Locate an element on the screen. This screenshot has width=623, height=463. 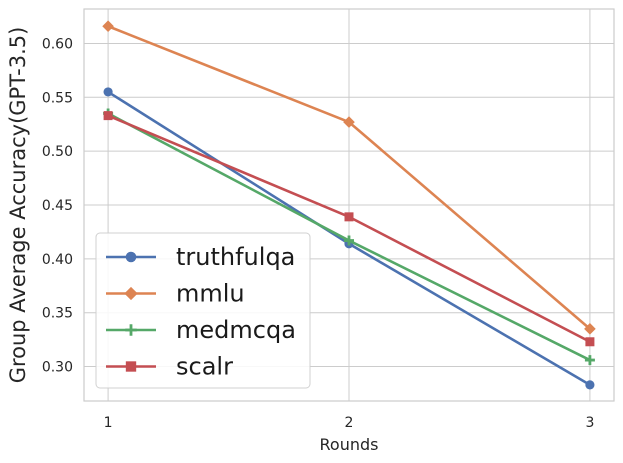
legend-item-truthfulqa: truthfulqa is located at coordinates (200, 257).